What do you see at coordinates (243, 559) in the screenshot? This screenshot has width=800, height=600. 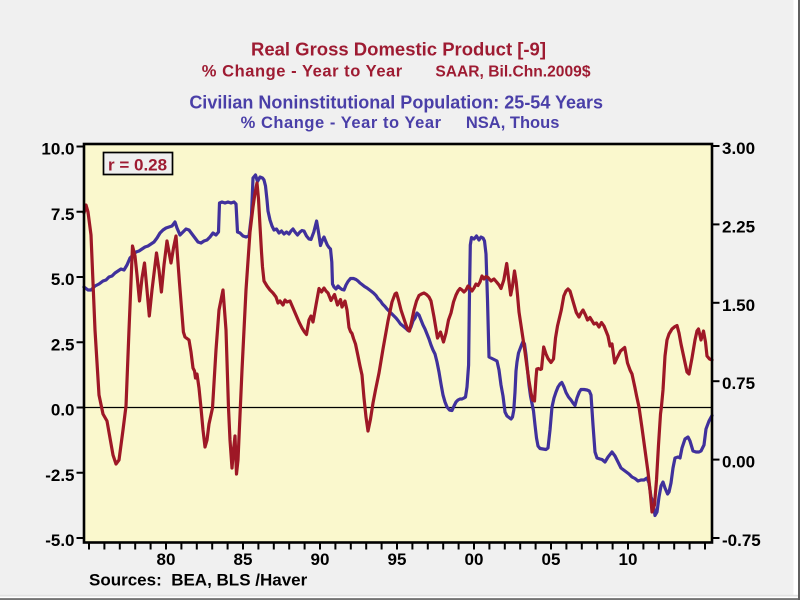 I see `svg-text: 85` at bounding box center [243, 559].